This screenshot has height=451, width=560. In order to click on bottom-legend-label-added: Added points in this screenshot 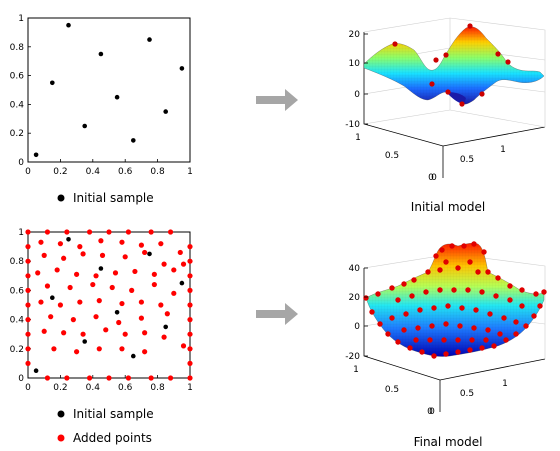, I will do `click(112, 438)`.